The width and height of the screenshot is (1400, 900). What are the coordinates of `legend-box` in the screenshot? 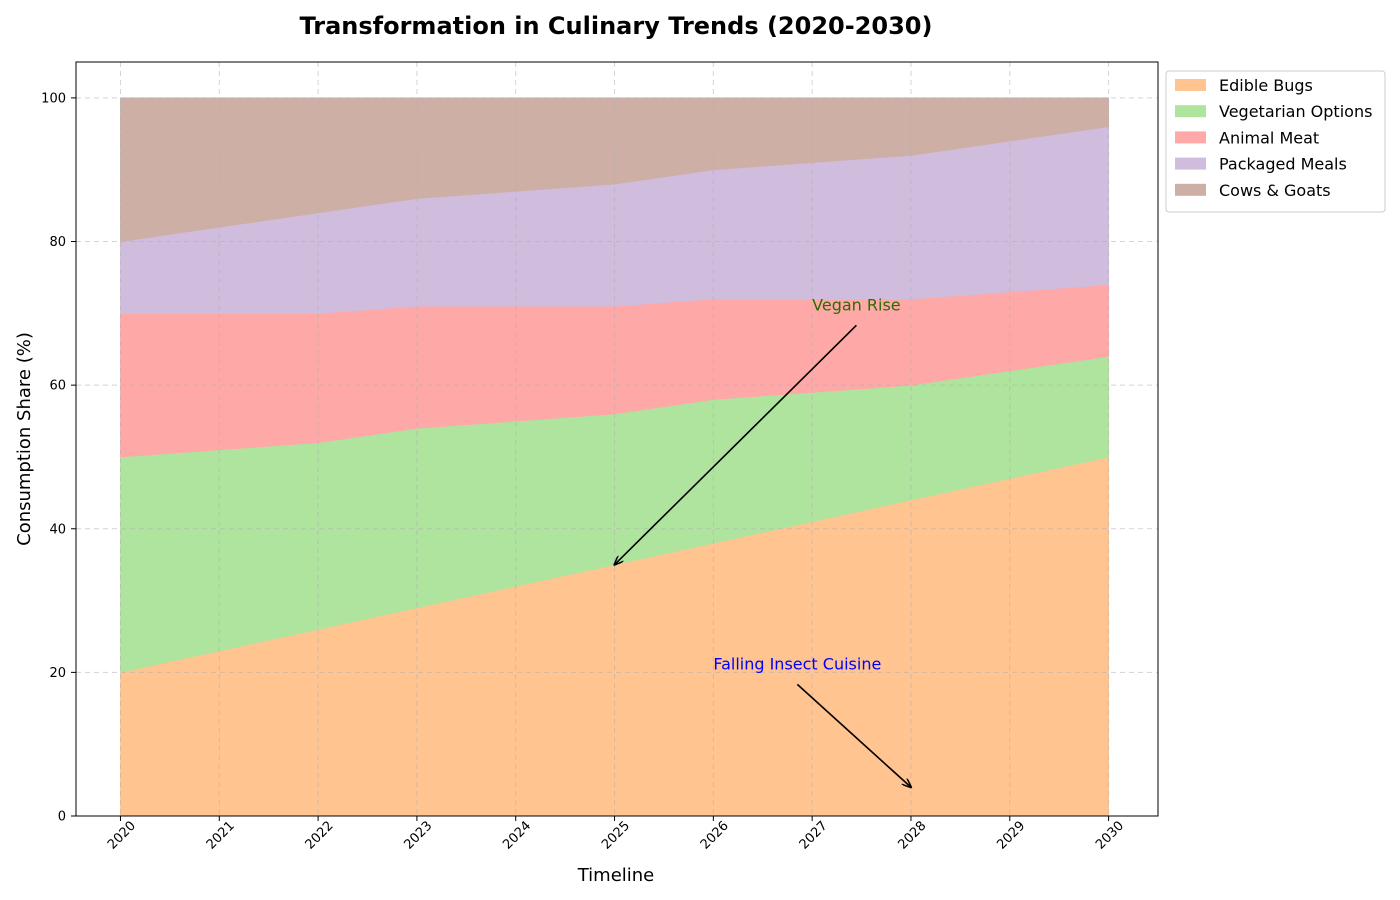 It's located at (1275, 141).